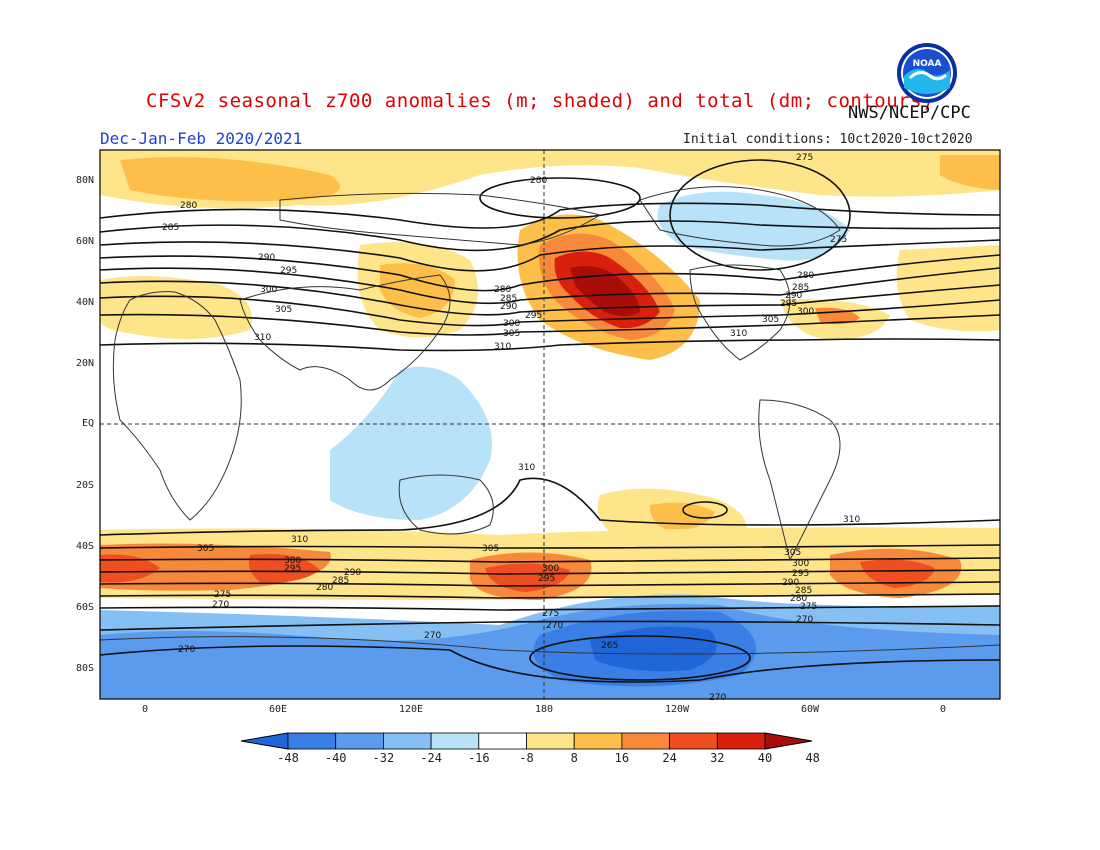 The image size is (1100, 850). Describe the element at coordinates (411, 709) in the screenshot. I see `lon-label: 120E` at that location.